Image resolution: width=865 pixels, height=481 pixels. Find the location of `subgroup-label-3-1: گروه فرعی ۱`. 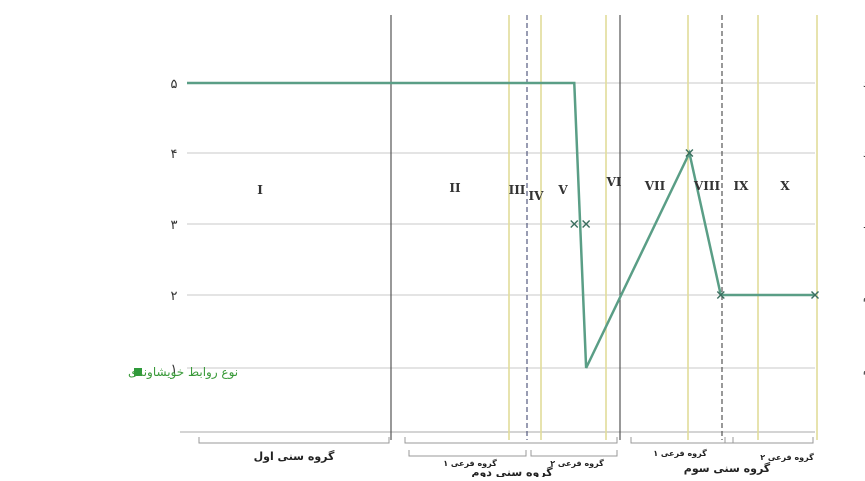

subgroup-label-3-1: گروه فرعی ۱ is located at coordinates (680, 453).